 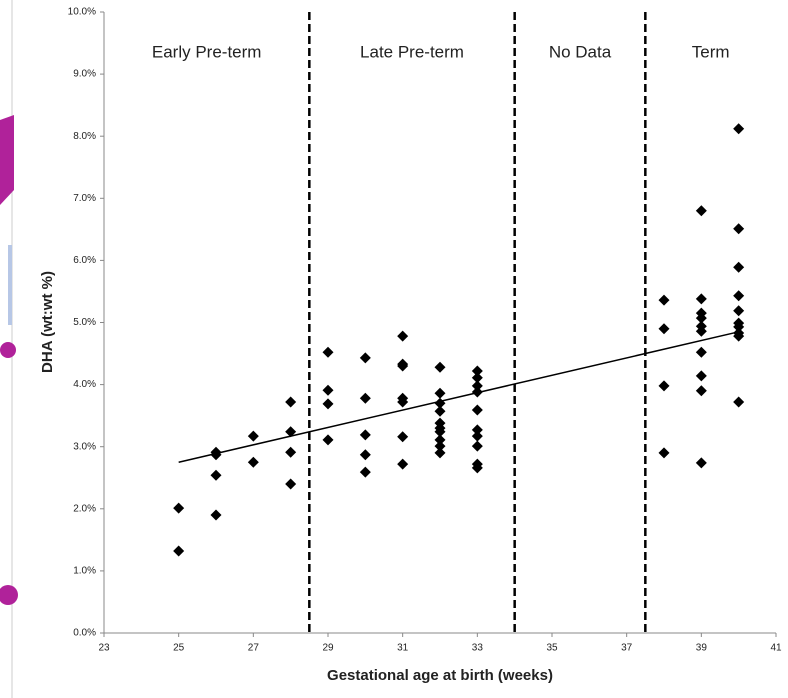 I want to click on y-axis-title: DHA (wt:wt %), so click(x=47, y=322).